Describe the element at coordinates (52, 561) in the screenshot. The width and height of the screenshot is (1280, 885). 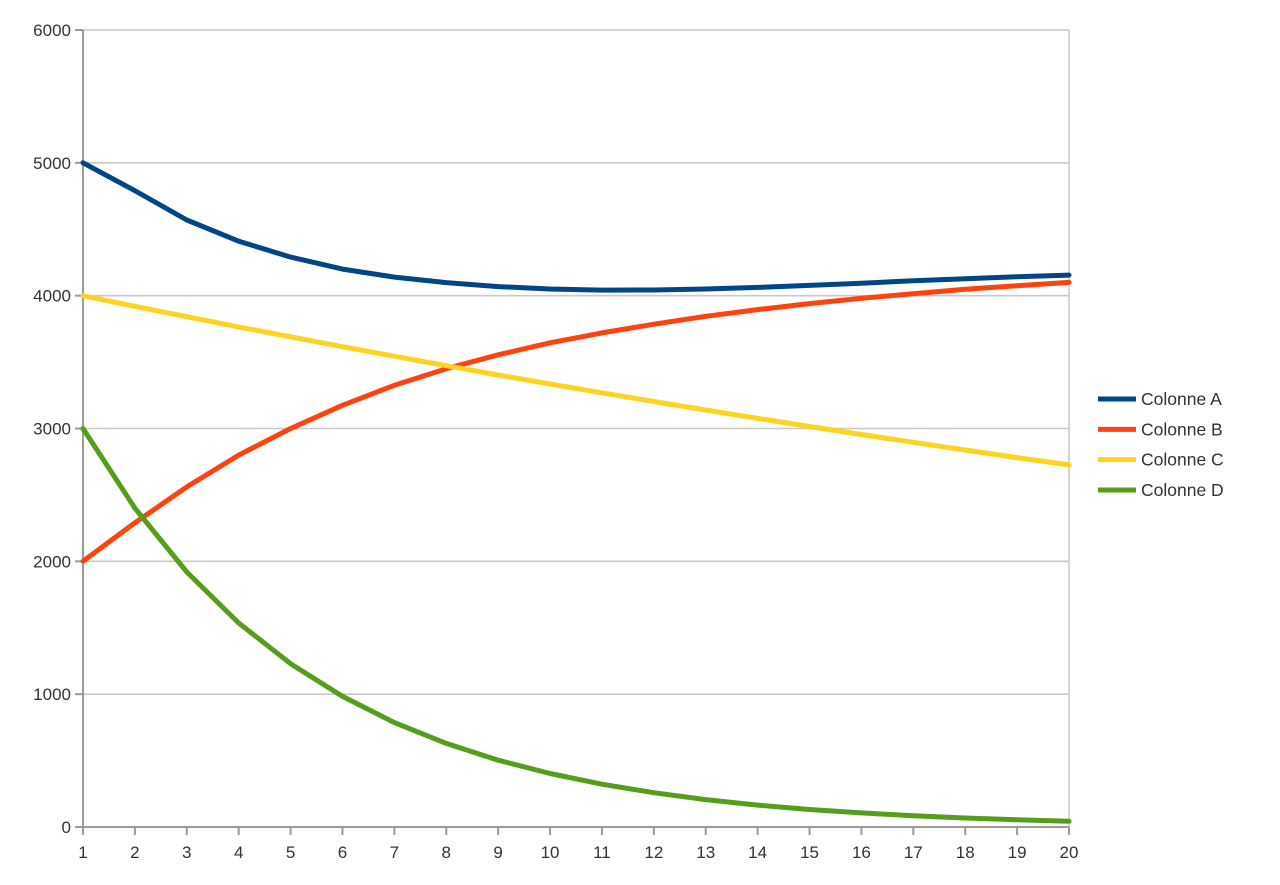
I see `y-tick-label-2000: 2000` at that location.